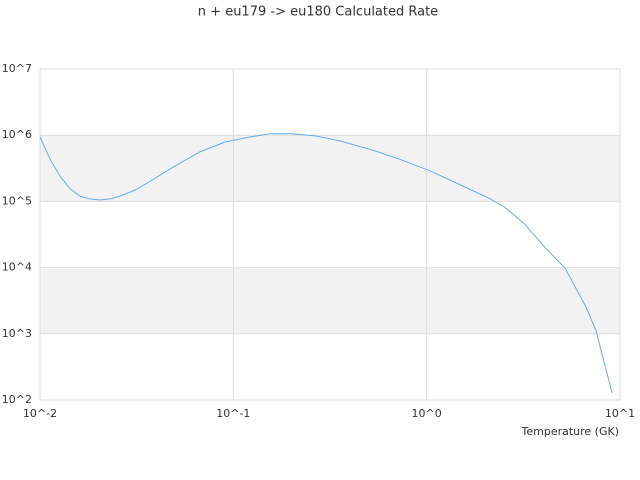 This screenshot has width=640, height=480. I want to click on y-tick-label: 10^2, so click(17, 399).